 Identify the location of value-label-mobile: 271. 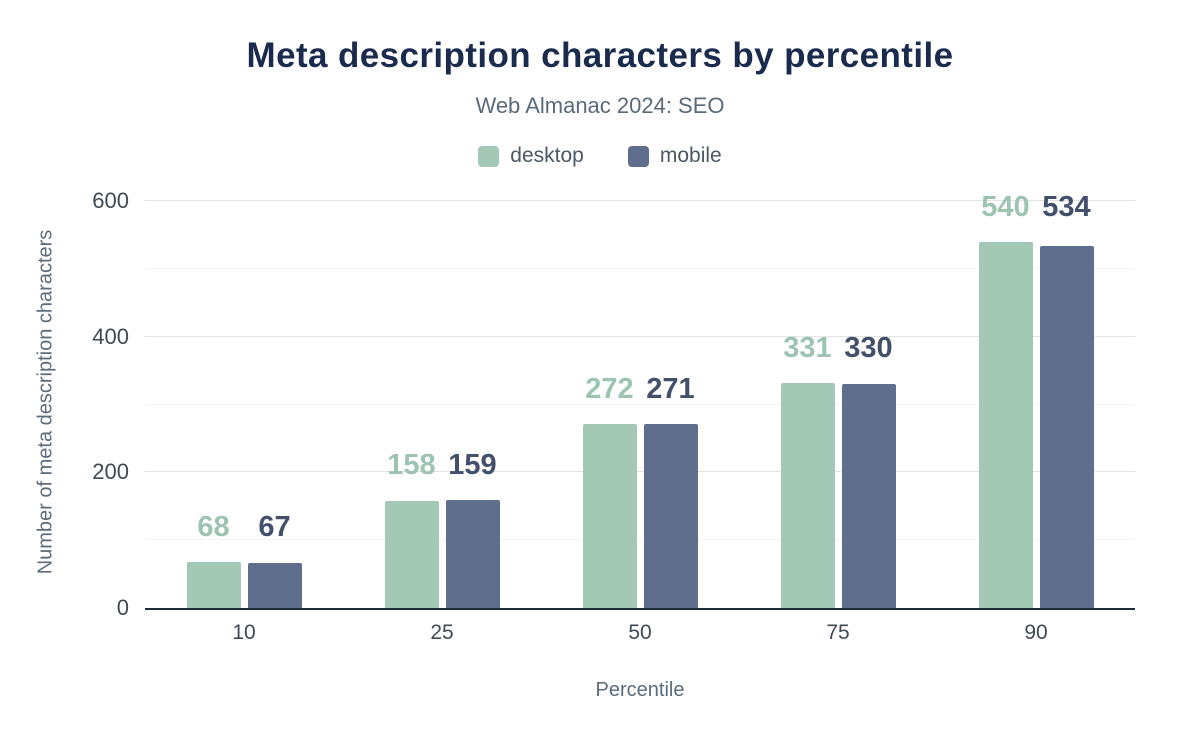
(670, 388).